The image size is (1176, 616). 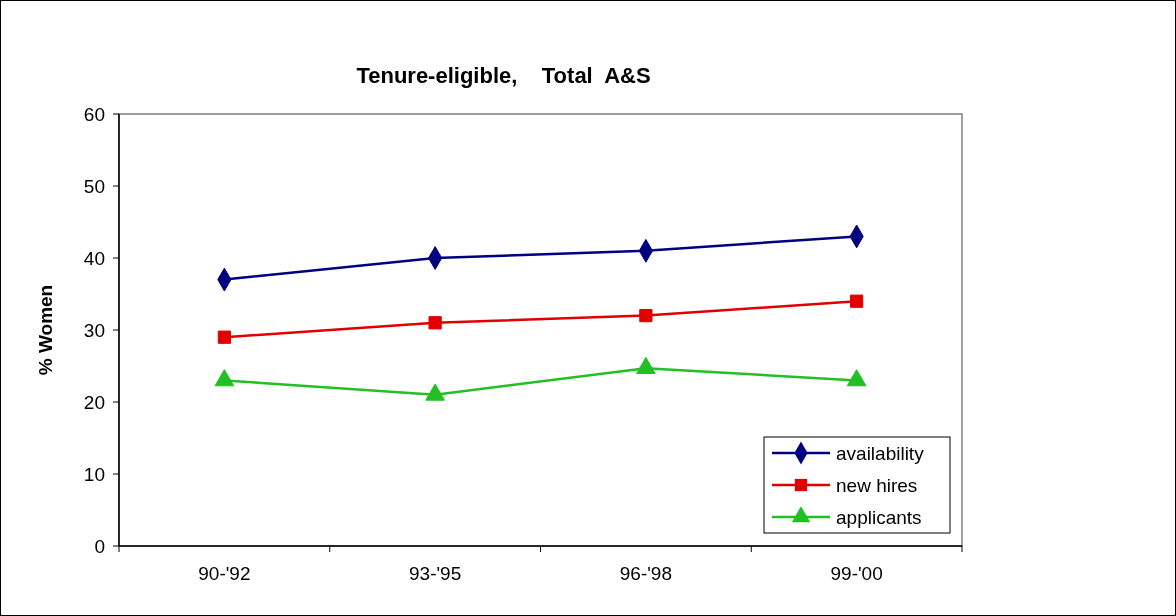 I want to click on legend-label: new hires, so click(x=877, y=485).